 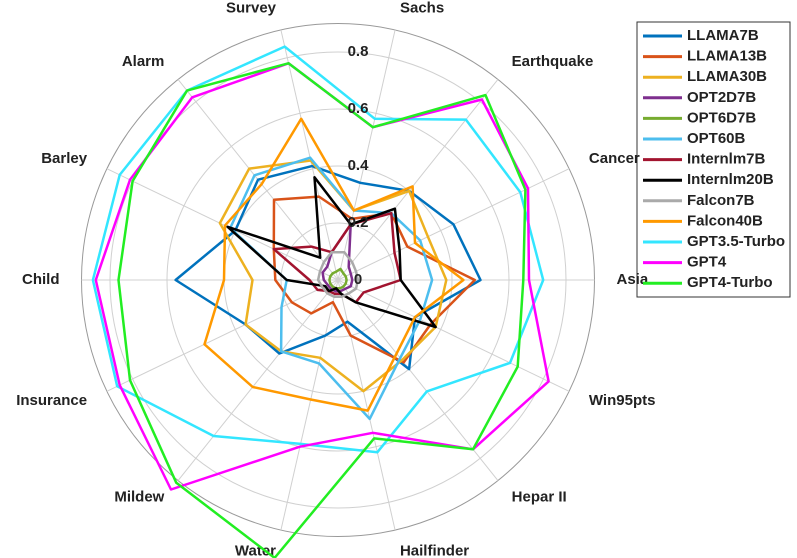 What do you see at coordinates (614, 158) in the screenshot?
I see `category-label: Cancer` at bounding box center [614, 158].